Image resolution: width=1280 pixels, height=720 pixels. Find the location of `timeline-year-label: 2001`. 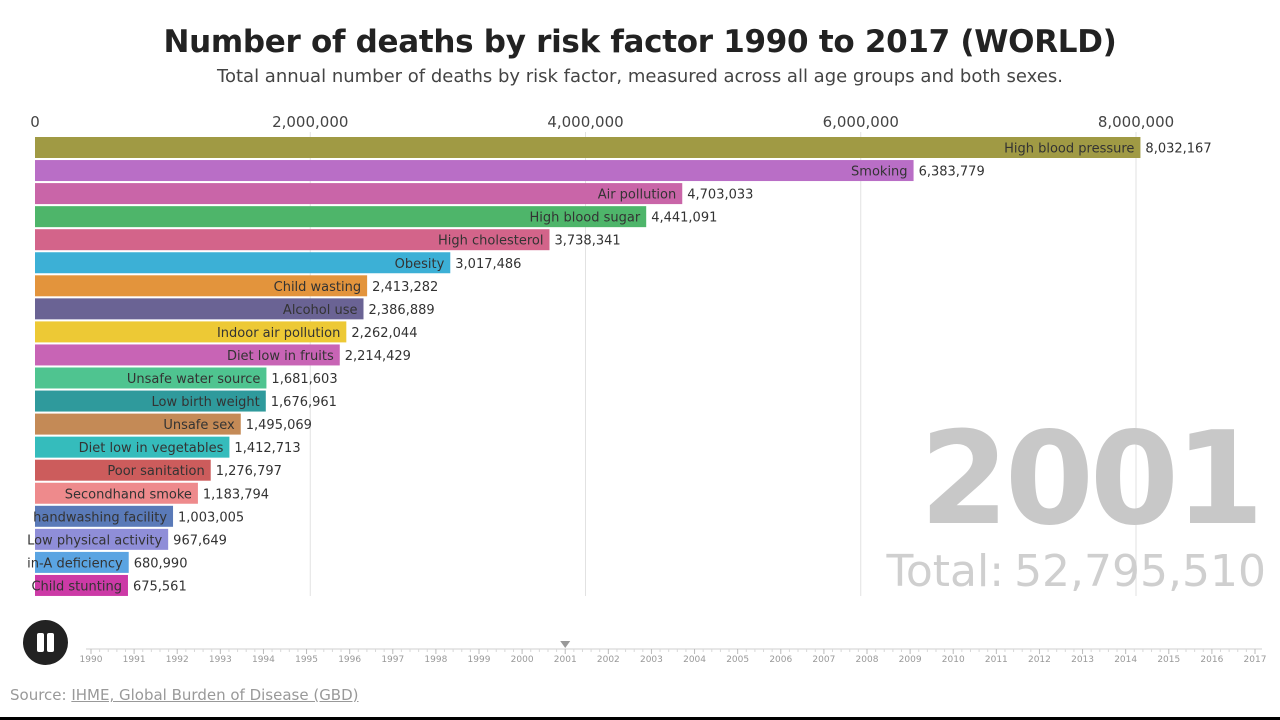

timeline-year-label: 2001 is located at coordinates (565, 660).